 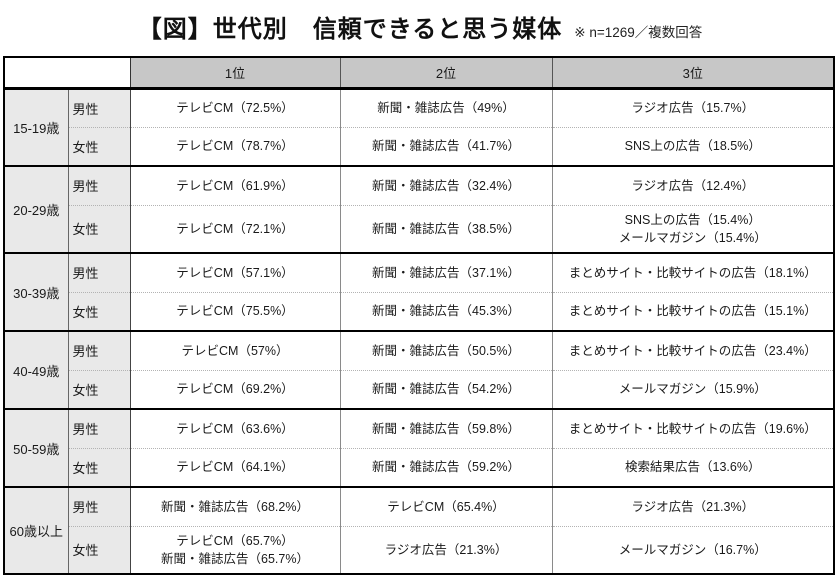 What do you see at coordinates (235, 272) in the screenshot?
I see `rank1-cell: テレビCM（57.1%）` at bounding box center [235, 272].